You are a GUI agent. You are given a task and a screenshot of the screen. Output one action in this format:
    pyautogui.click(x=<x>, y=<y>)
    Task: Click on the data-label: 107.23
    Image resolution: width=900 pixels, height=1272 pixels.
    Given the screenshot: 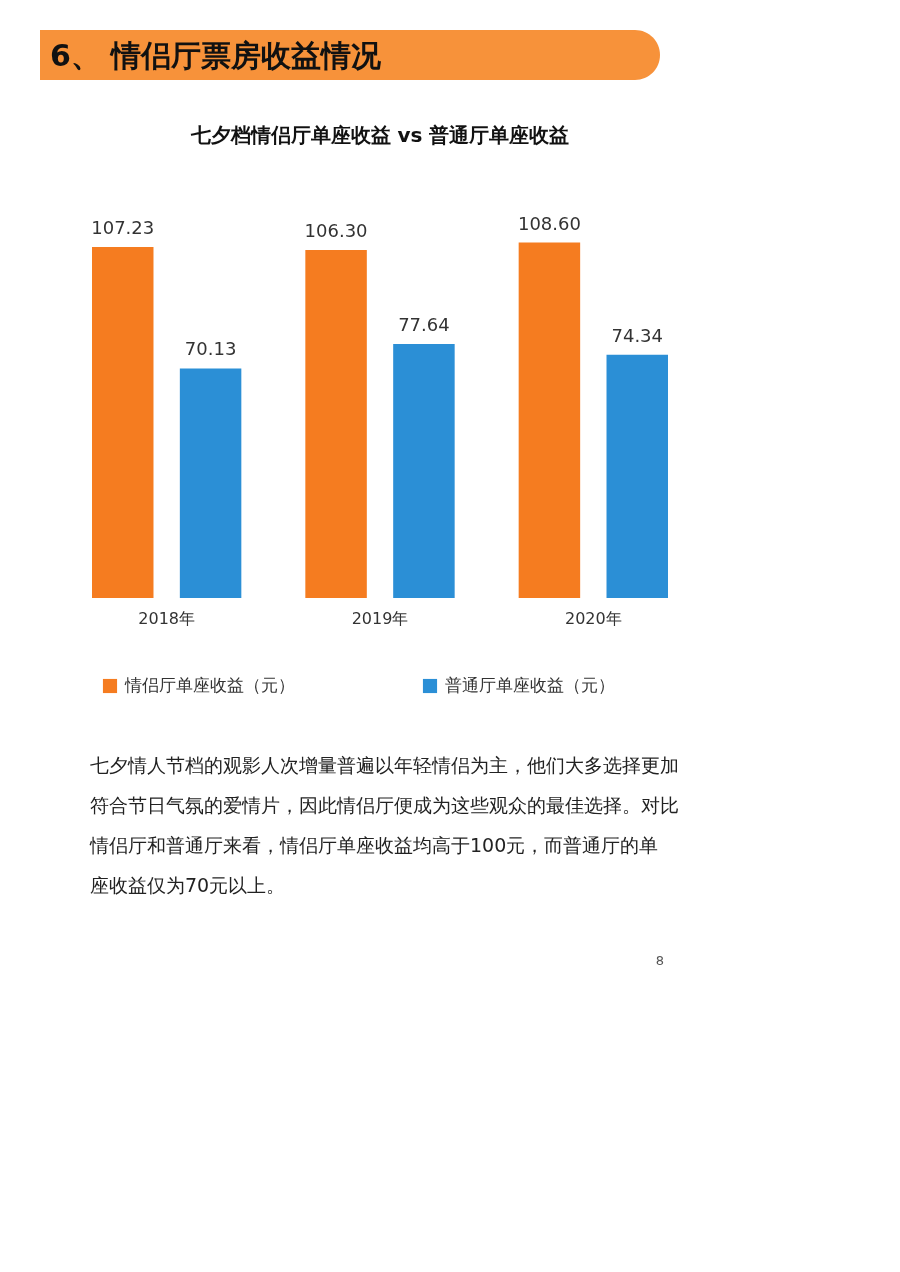 What is the action you would take?
    pyautogui.click(x=123, y=228)
    